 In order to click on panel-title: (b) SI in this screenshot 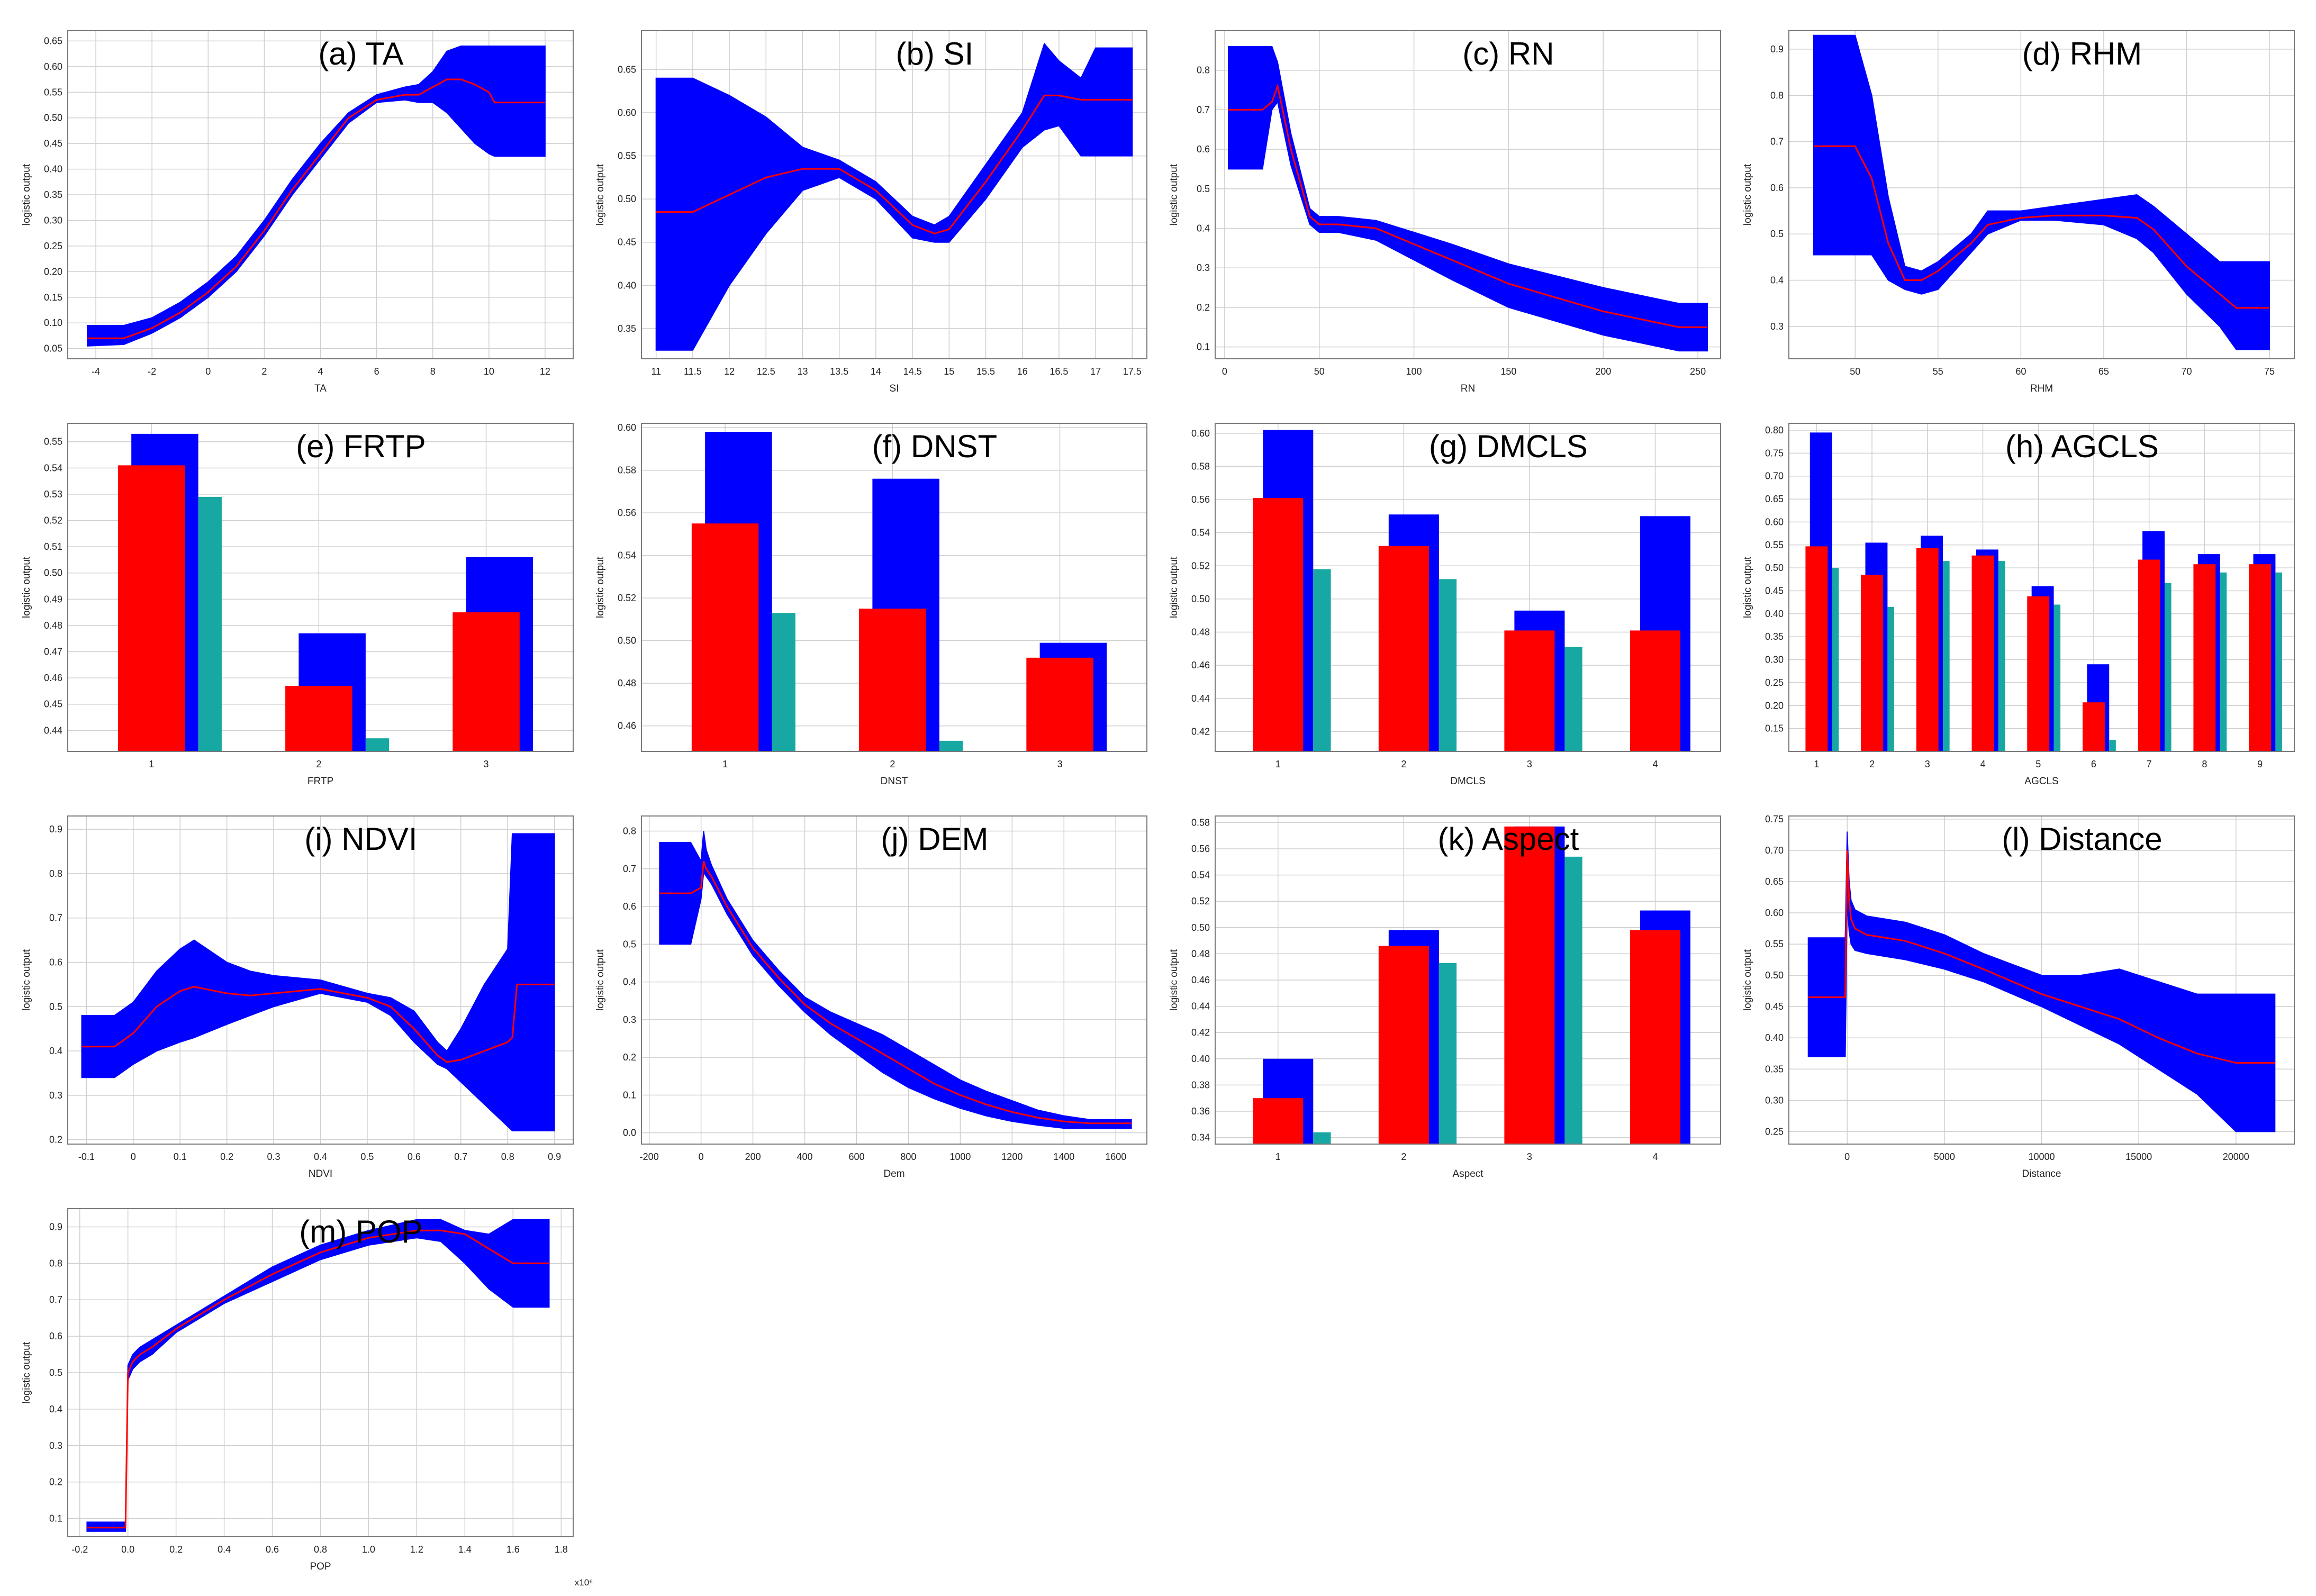, I will do `click(935, 53)`.